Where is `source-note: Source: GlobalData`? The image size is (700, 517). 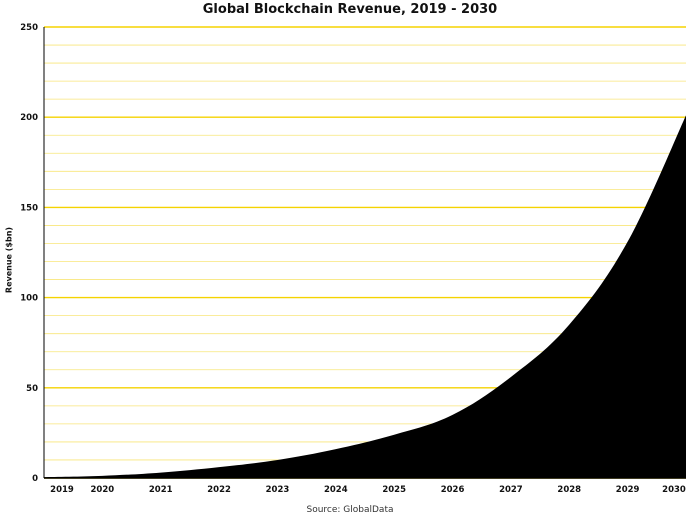
source-note: Source: GlobalData is located at coordinates (350, 510).